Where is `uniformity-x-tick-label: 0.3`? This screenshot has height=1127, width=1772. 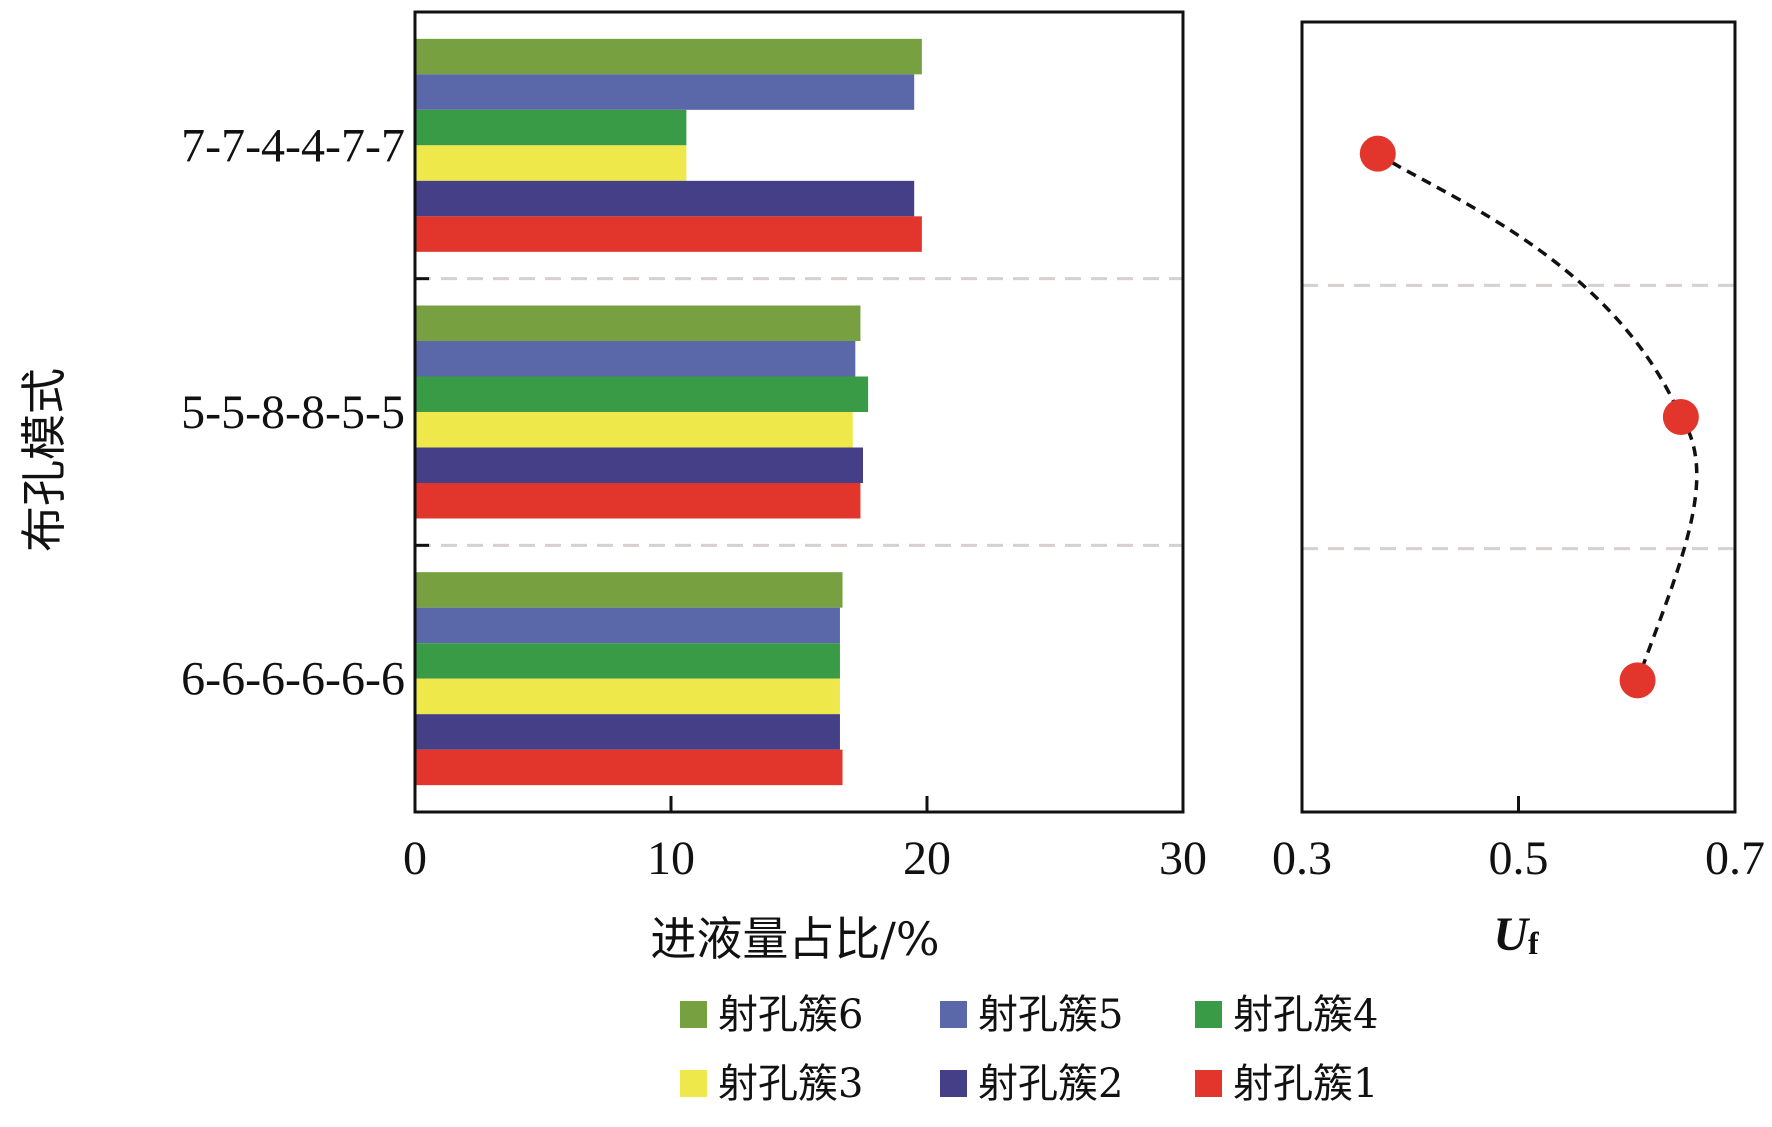
uniformity-x-tick-label: 0.3 is located at coordinates (1302, 858).